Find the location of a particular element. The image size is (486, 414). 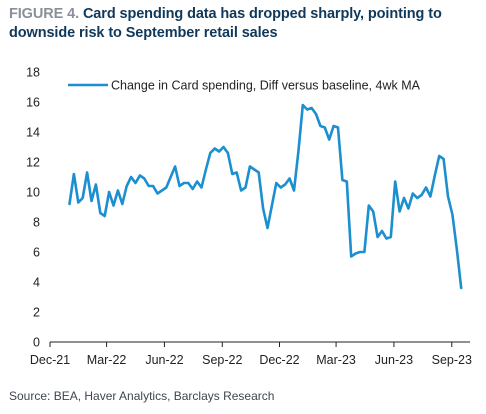

y-tick-label: 10 is located at coordinates (33, 193).